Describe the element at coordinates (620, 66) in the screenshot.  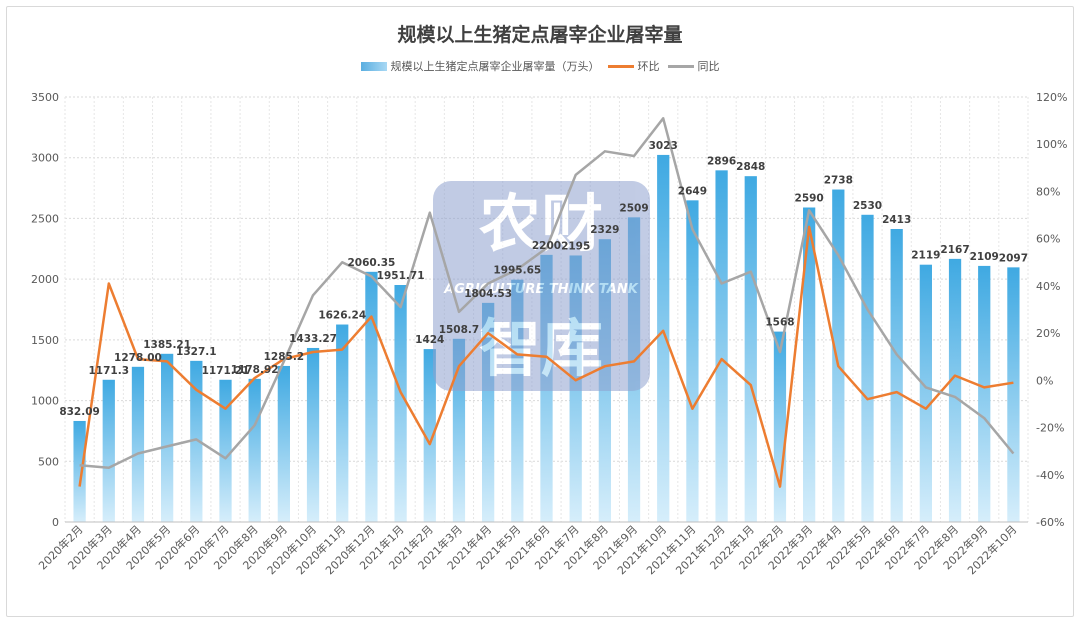
I see `legend-swatch-mom` at that location.